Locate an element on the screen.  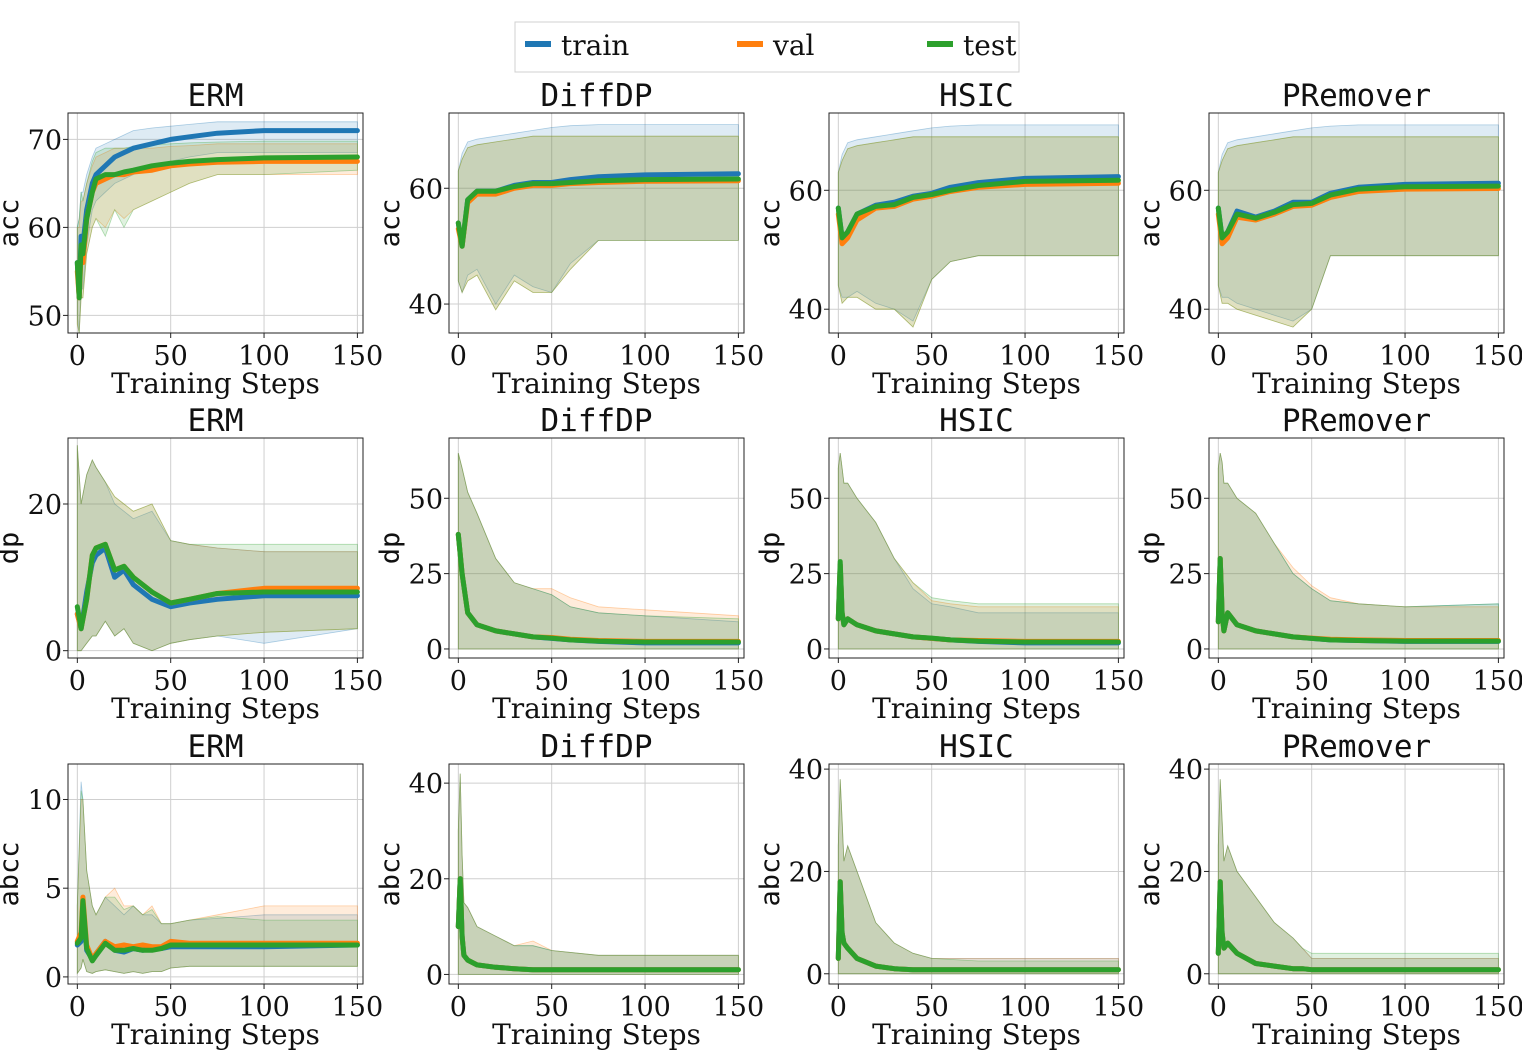
y-tick-label: 60 is located at coordinates (806, 191).